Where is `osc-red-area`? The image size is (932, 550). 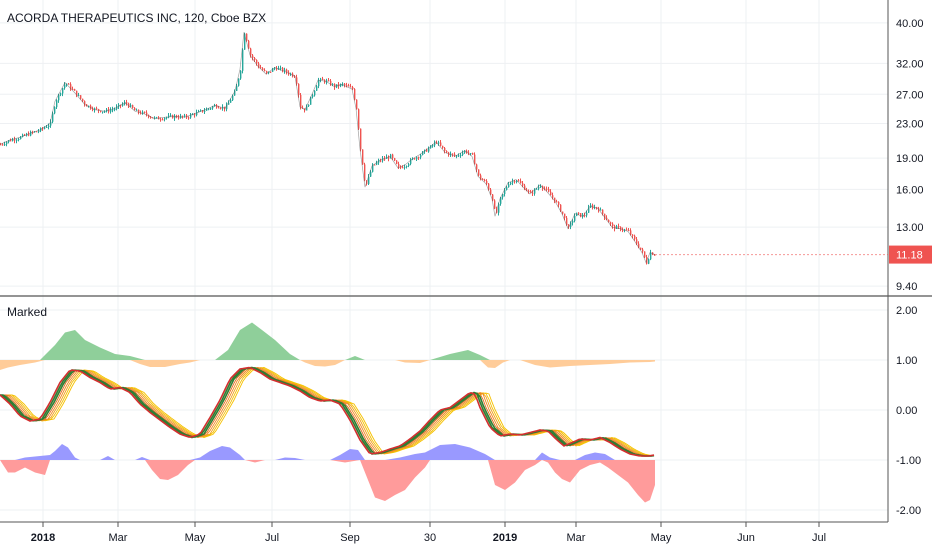
osc-red-area is located at coordinates (327, 481).